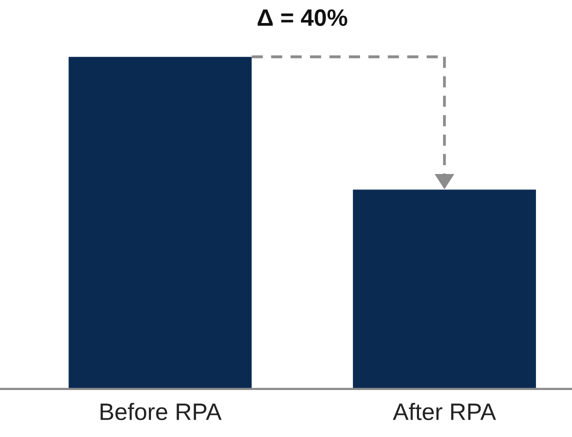  Describe the element at coordinates (444, 411) in the screenshot. I see `x-tick-label: After RPA` at that location.